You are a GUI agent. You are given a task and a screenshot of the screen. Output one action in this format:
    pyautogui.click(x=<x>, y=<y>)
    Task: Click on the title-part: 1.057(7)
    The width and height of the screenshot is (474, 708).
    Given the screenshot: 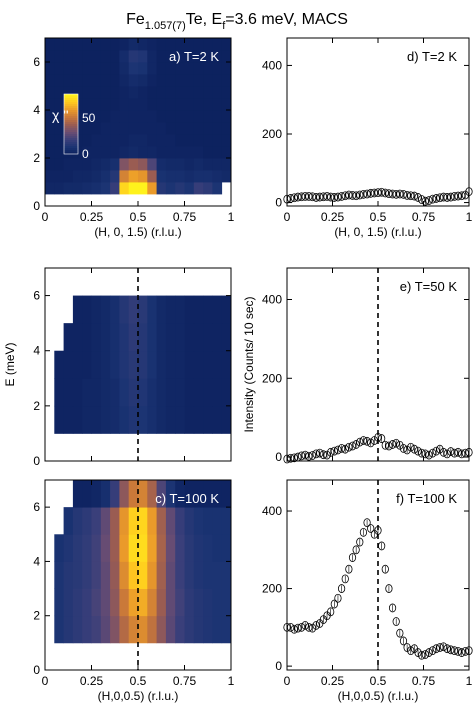 What is the action you would take?
    pyautogui.click(x=165, y=26)
    